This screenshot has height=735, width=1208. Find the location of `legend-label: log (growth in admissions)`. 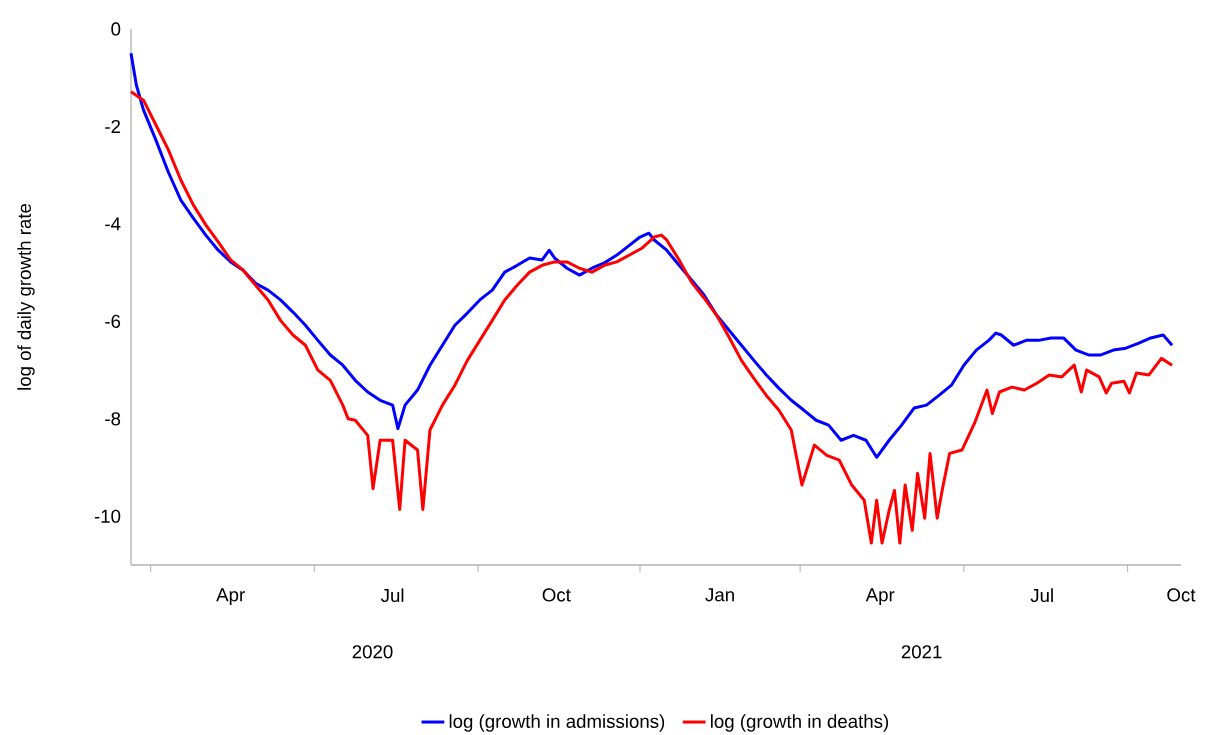

legend-label: log (growth in admissions) is located at coordinates (557, 723).